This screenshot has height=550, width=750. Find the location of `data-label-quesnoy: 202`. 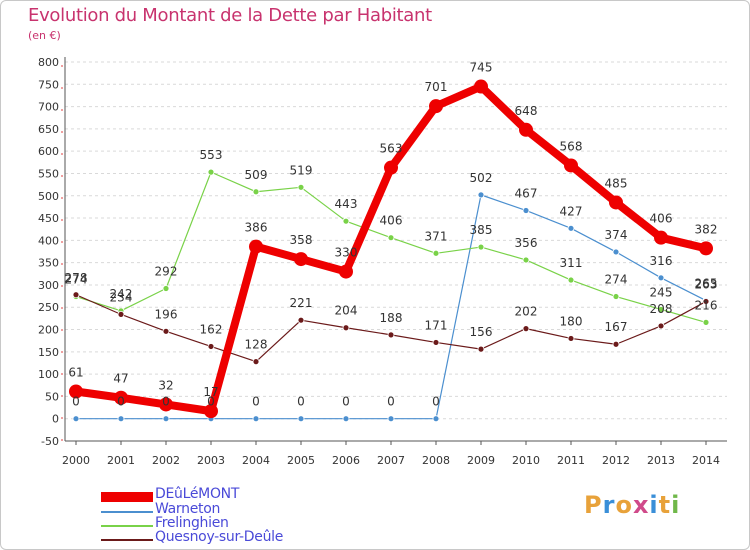

data-label-quesnoy: 202 is located at coordinates (526, 312).